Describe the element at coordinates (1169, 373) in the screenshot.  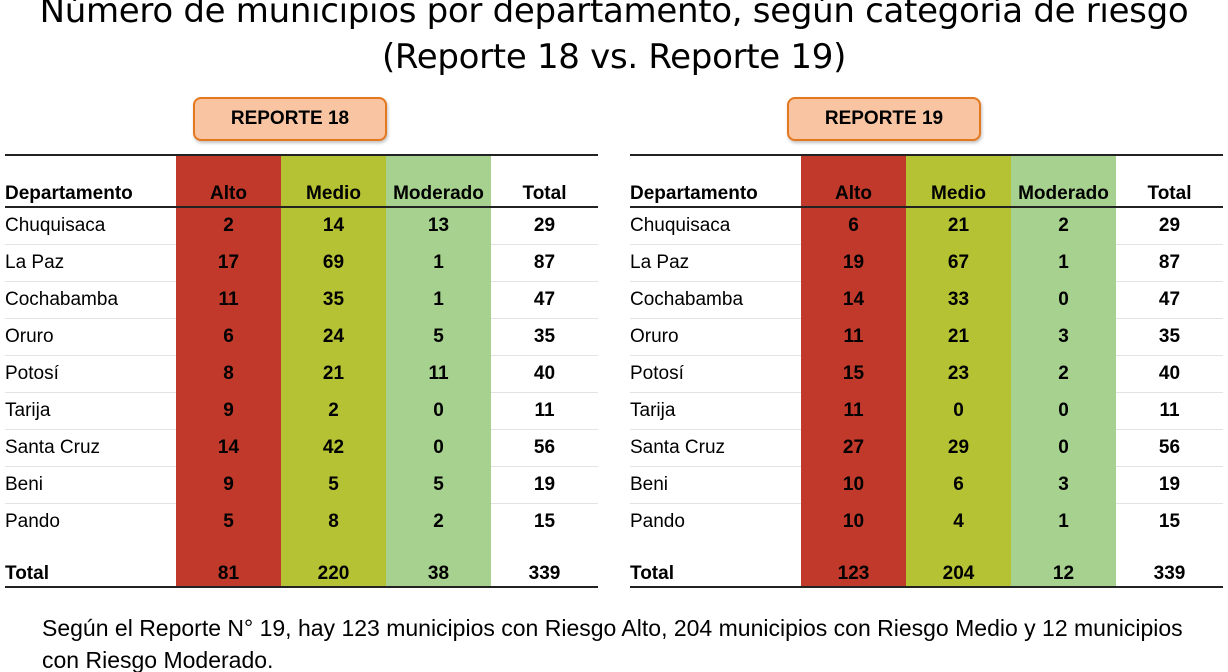
I see `cell-total: 40` at that location.